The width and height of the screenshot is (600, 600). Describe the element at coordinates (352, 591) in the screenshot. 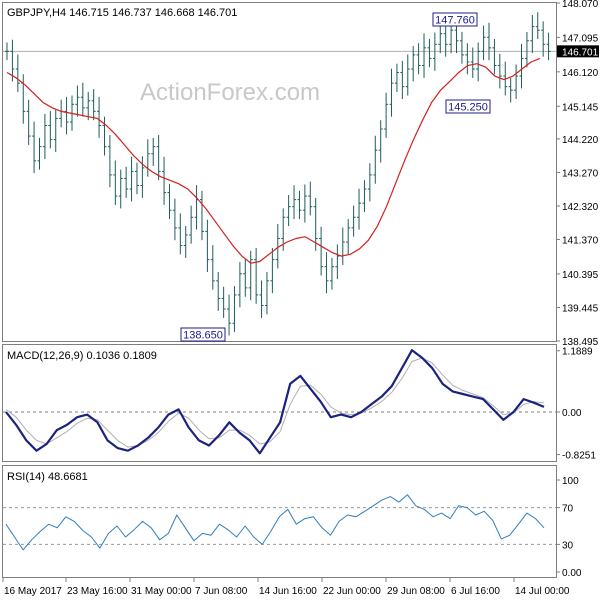

I see `x-axis-tick-label: 22 Jun 00:00` at that location.